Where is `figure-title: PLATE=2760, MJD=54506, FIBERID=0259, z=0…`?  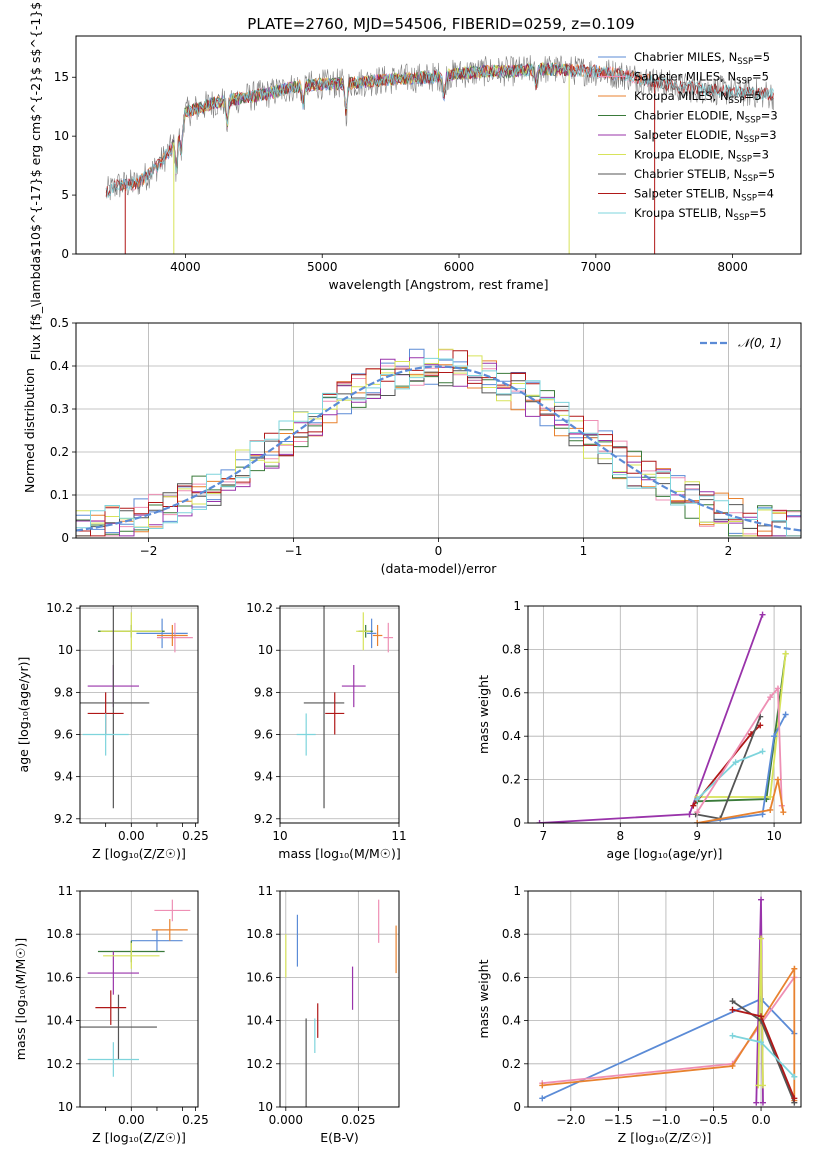 figure-title: PLATE=2760, MJD=54506, FIBERID=0259, z=0… is located at coordinates (440, 24).